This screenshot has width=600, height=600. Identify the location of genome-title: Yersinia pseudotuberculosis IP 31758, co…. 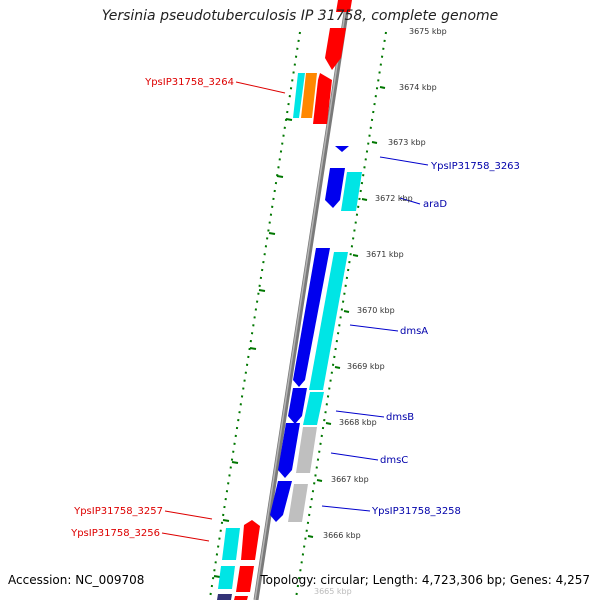
(300, 16).